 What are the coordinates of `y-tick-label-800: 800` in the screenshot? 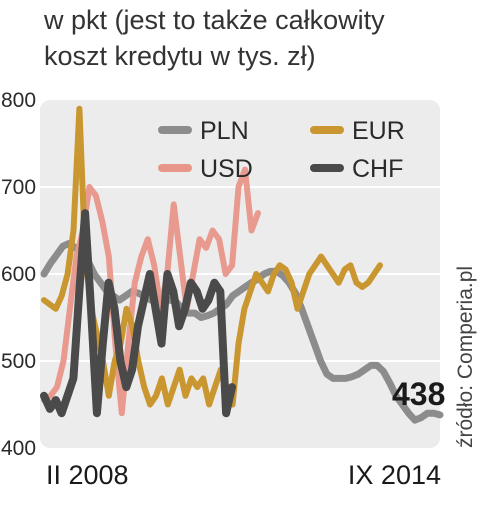 It's located at (18, 100).